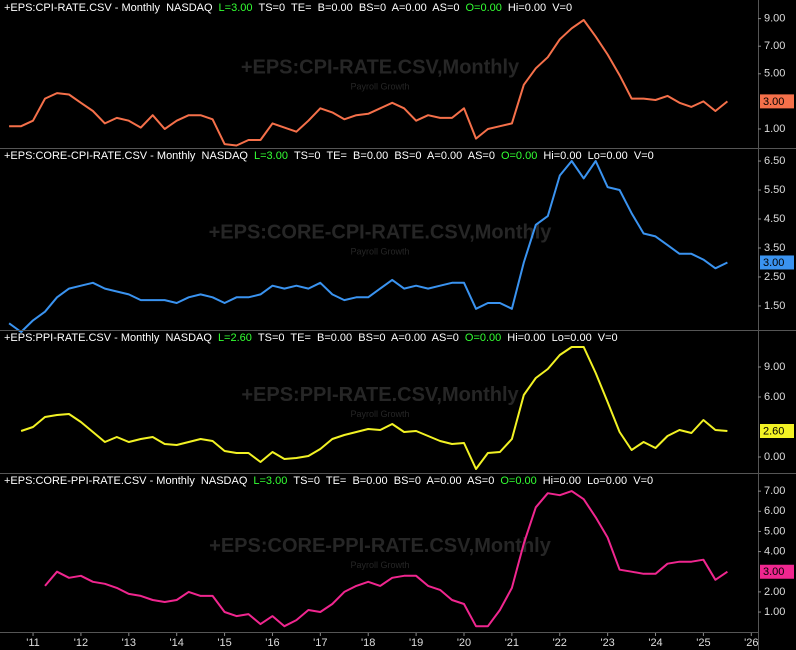 The width and height of the screenshot is (796, 650). Describe the element at coordinates (751, 643) in the screenshot. I see `x-tick-label: '26` at that location.